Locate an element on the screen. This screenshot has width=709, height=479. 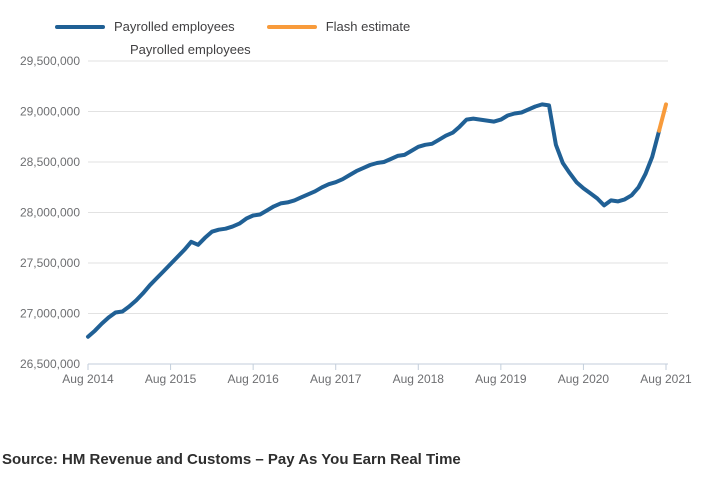
x-axis-tick-label: Aug 2020 is located at coordinates (584, 379).